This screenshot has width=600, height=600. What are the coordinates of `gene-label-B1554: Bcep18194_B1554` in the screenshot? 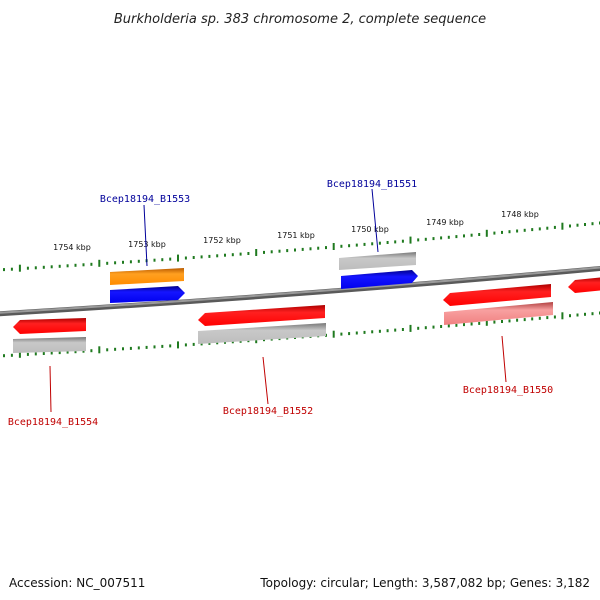 It's located at (53, 422).